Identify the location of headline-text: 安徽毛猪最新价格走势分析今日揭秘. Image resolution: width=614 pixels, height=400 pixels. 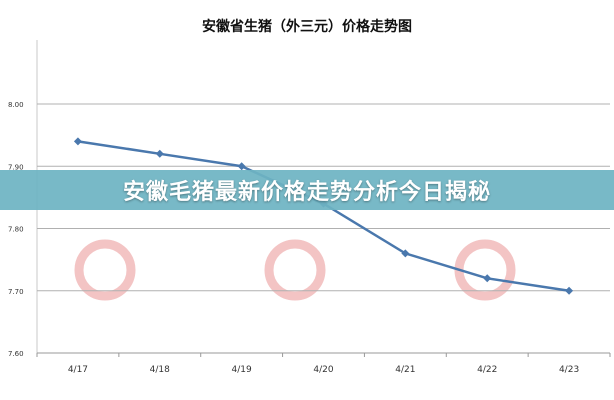
(306, 192).